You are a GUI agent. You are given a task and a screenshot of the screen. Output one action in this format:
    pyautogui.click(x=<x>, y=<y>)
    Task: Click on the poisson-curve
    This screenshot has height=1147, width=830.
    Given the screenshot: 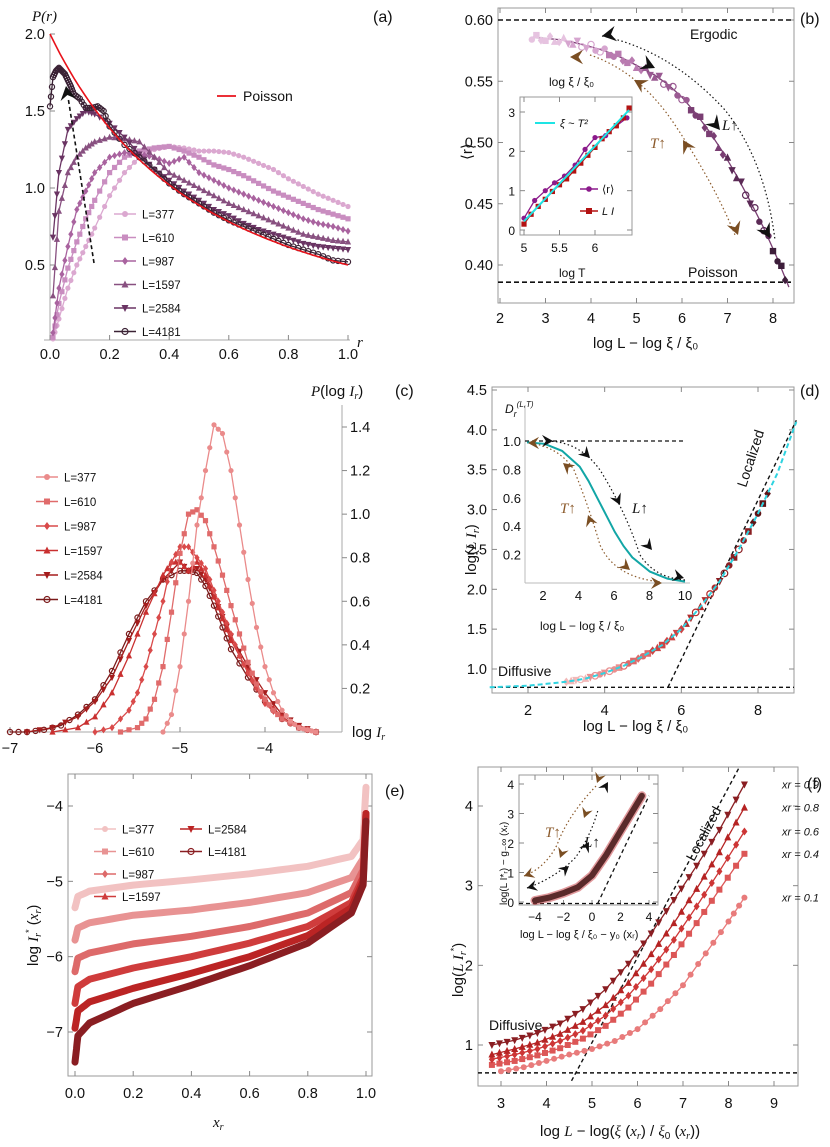 What is the action you would take?
    pyautogui.click(x=199, y=149)
    